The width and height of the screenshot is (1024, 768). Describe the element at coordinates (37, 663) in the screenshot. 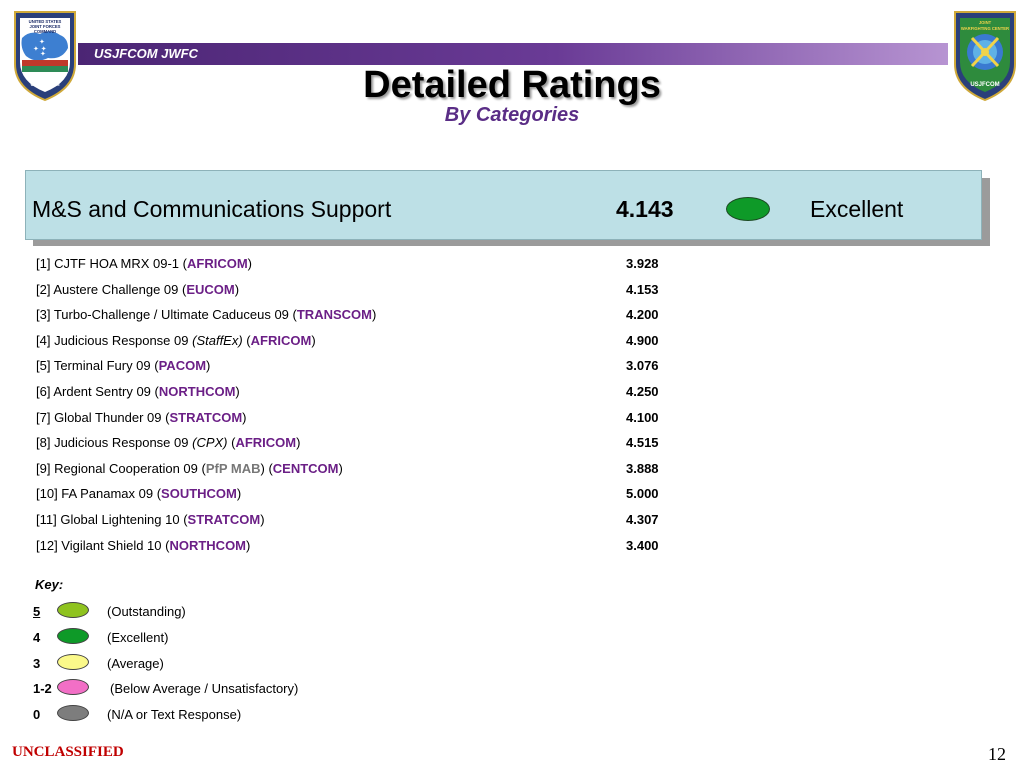

I see `key-value: 3` at that location.